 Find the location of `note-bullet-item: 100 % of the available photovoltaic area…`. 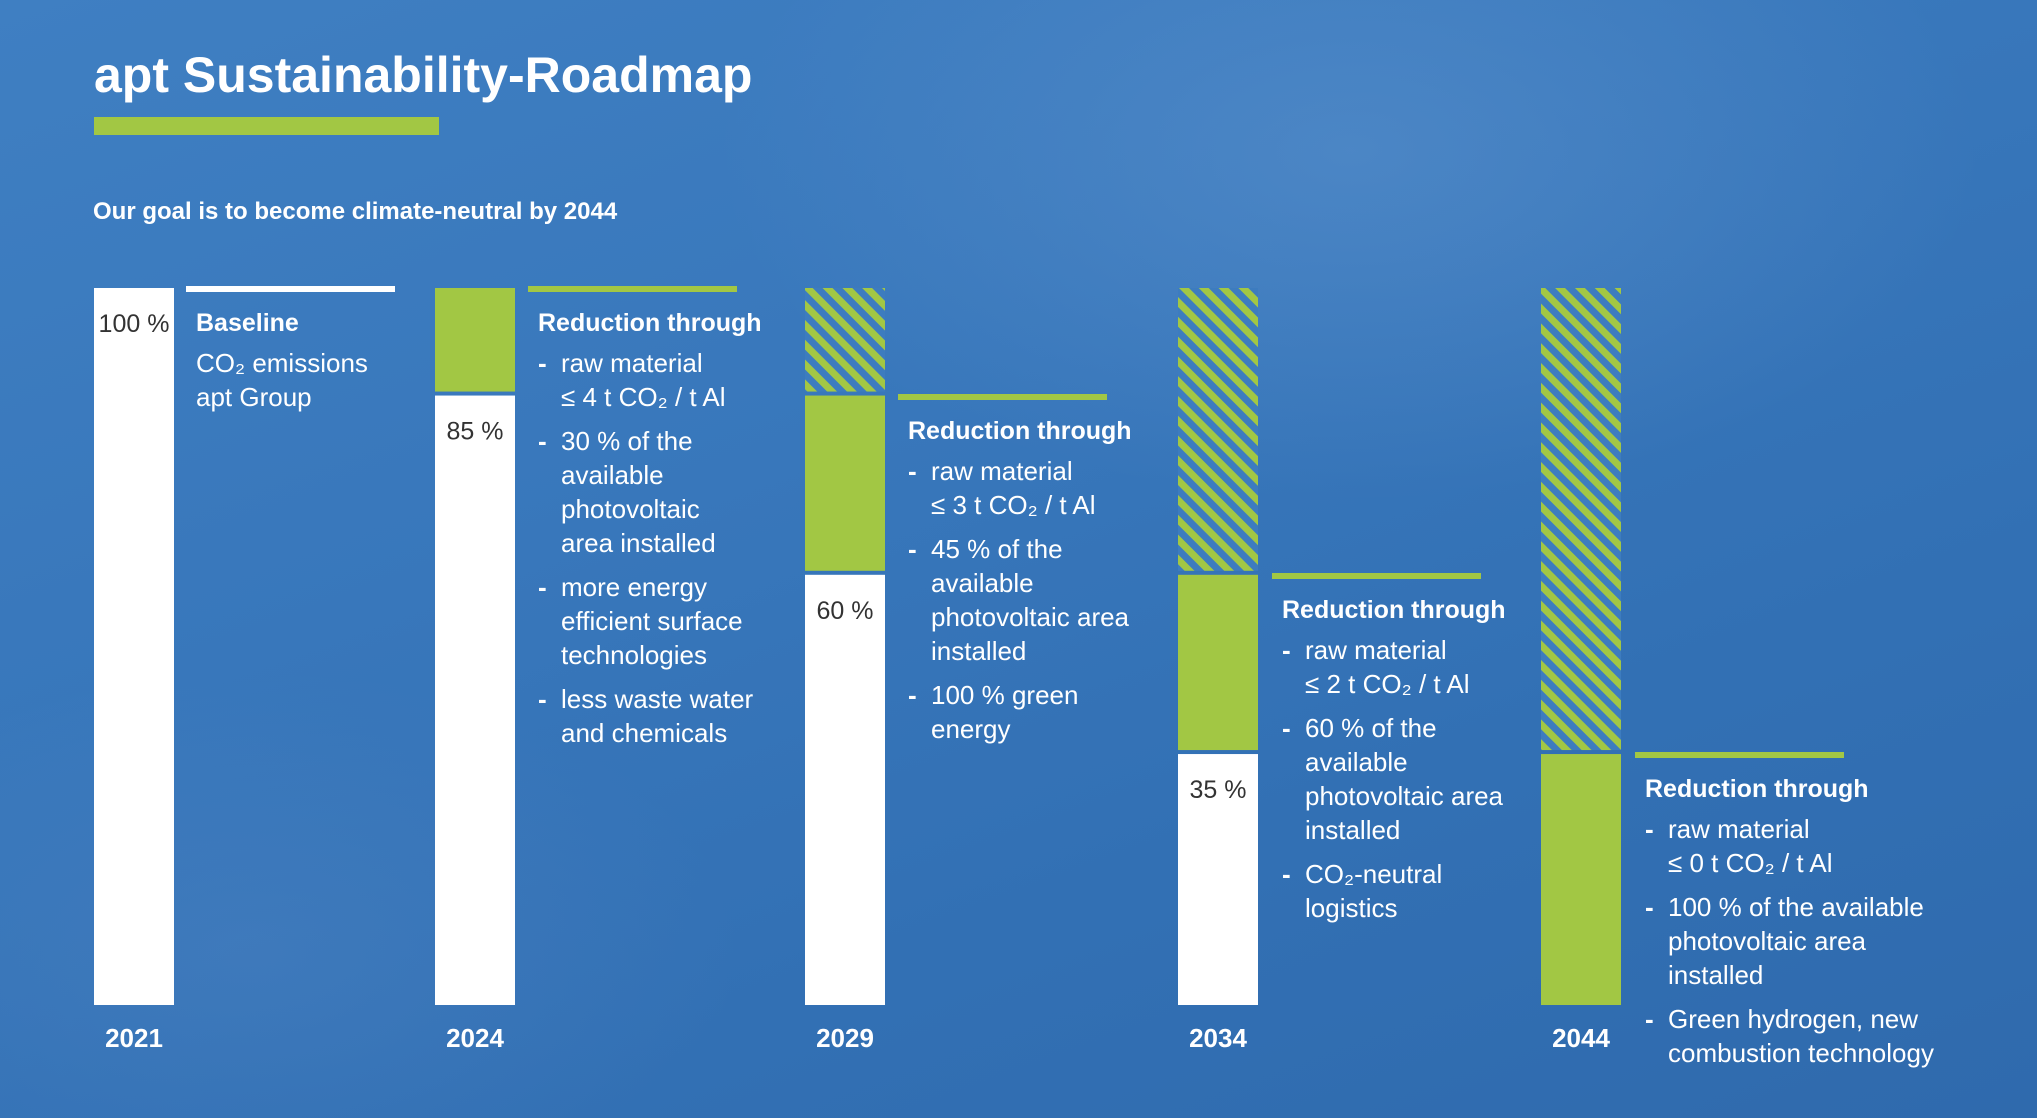

note-bullet-item: 100 % of the available photovoltaic area… is located at coordinates (1805, 941).